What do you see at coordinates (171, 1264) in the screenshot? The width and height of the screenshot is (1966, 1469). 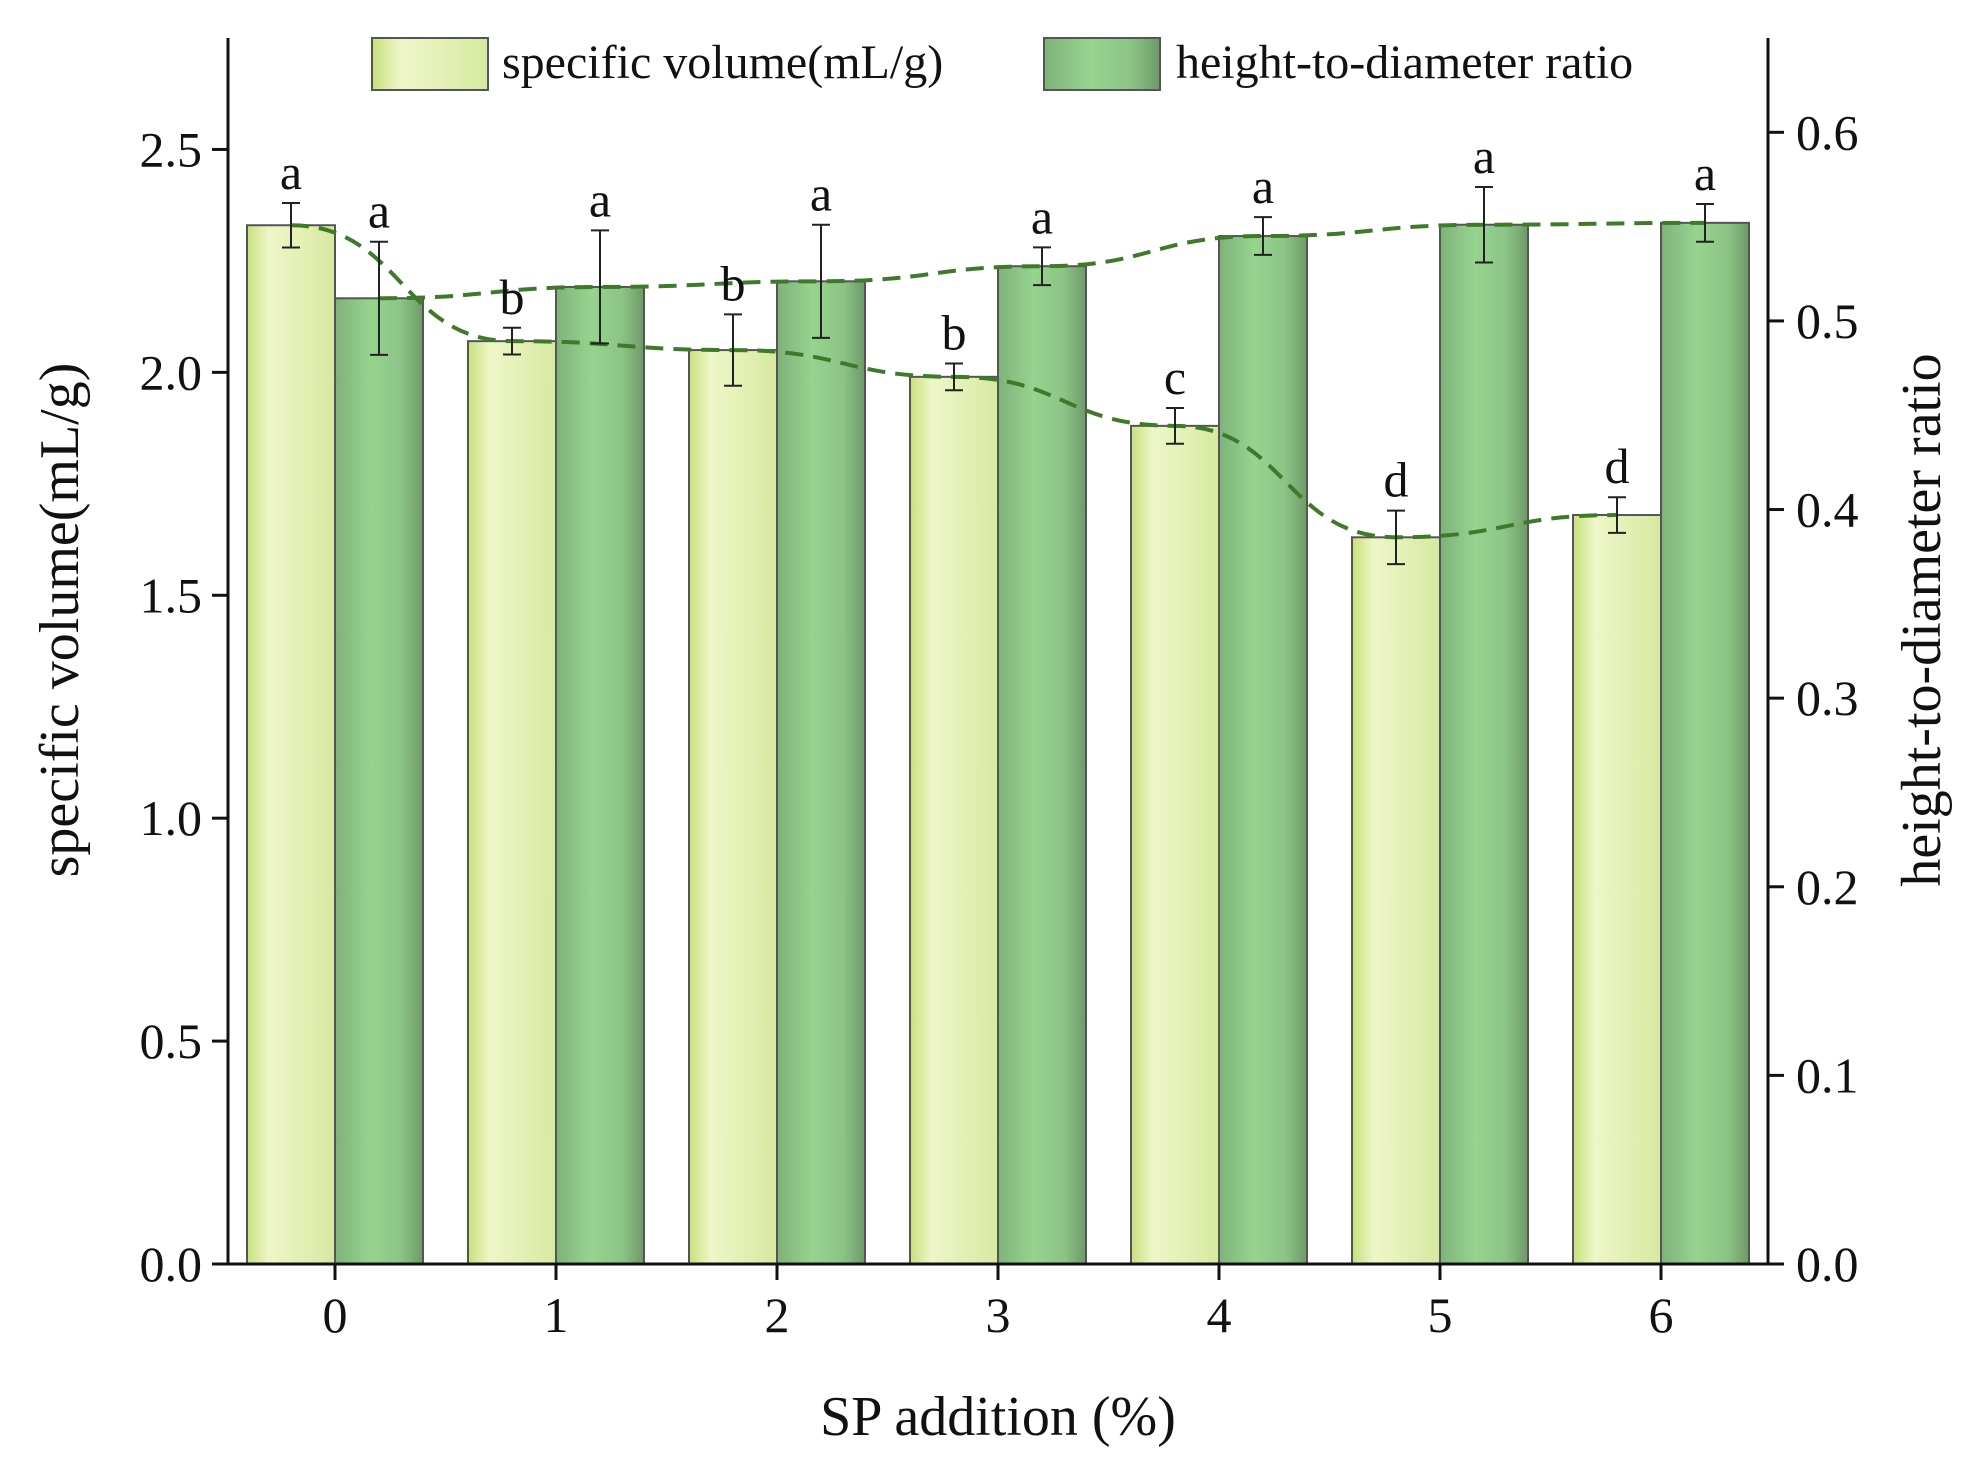 I see `left-tick-label-0.0: 0.0` at bounding box center [171, 1264].